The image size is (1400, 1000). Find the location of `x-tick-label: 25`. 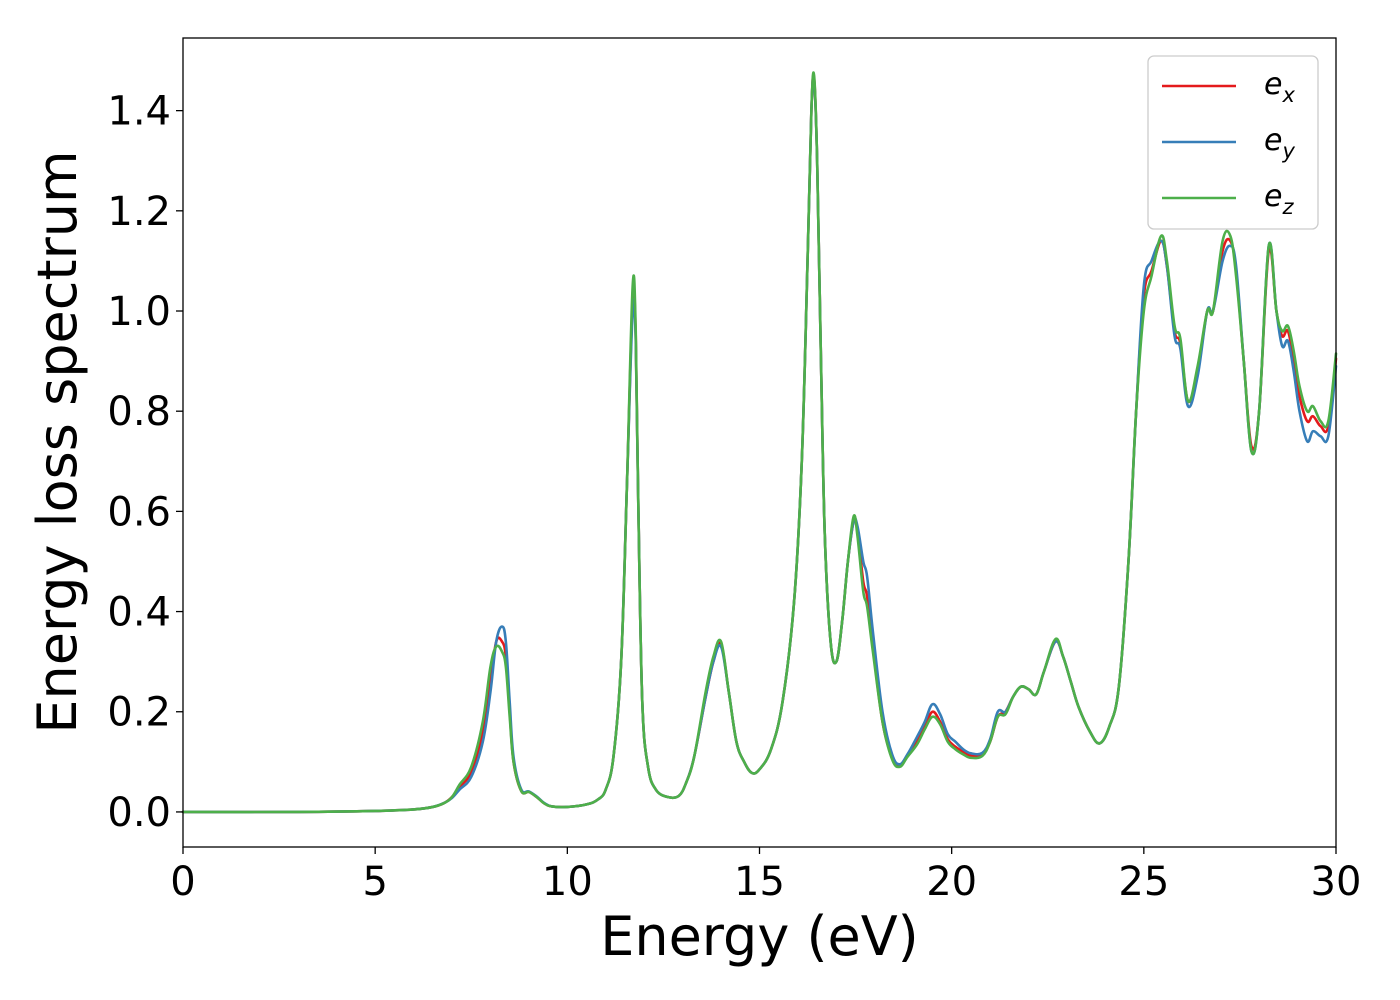

x-tick-label: 25 is located at coordinates (1143, 882).